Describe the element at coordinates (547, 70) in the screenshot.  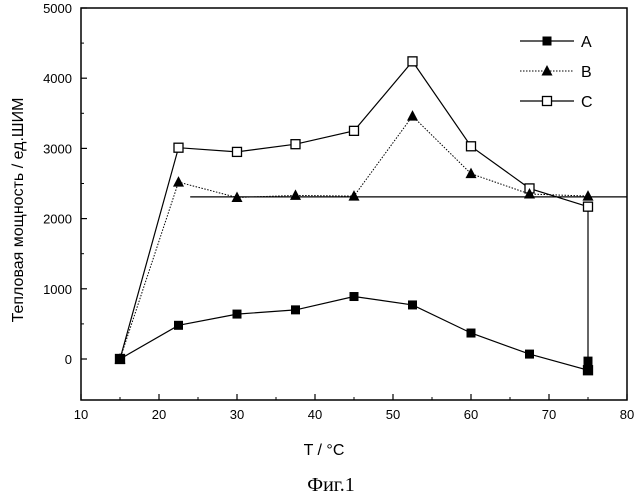
I see `legend-marker-b` at that location.